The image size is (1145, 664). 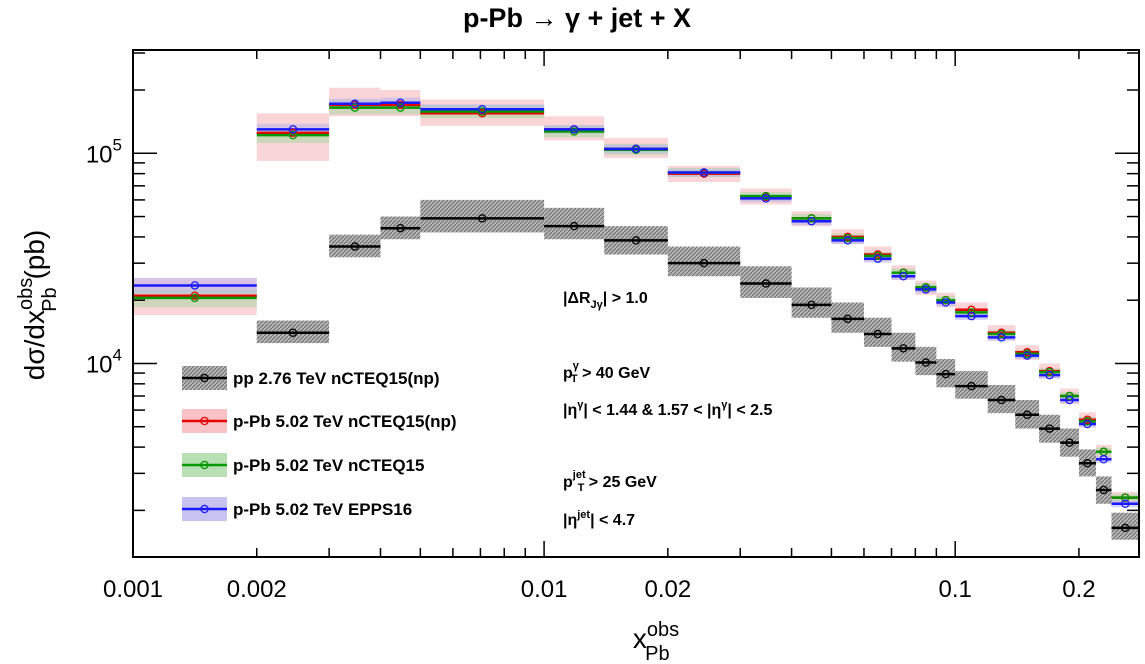 I want to click on legend-label: p-Pb 5.02 TeV nCTEQ15, so click(x=328, y=465).